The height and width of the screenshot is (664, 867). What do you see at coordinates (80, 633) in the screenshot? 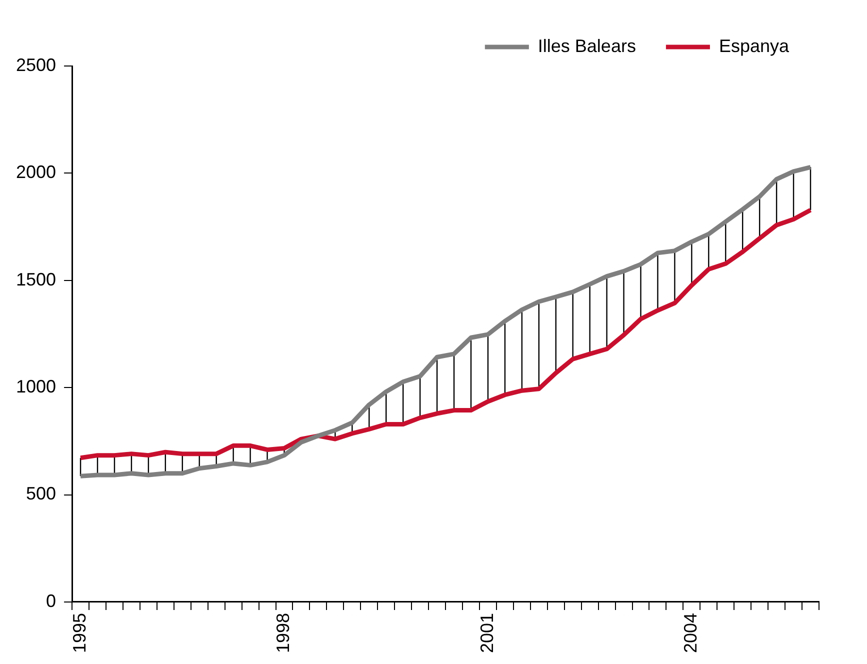
I see `x-tick-label: 1995` at bounding box center [80, 633].